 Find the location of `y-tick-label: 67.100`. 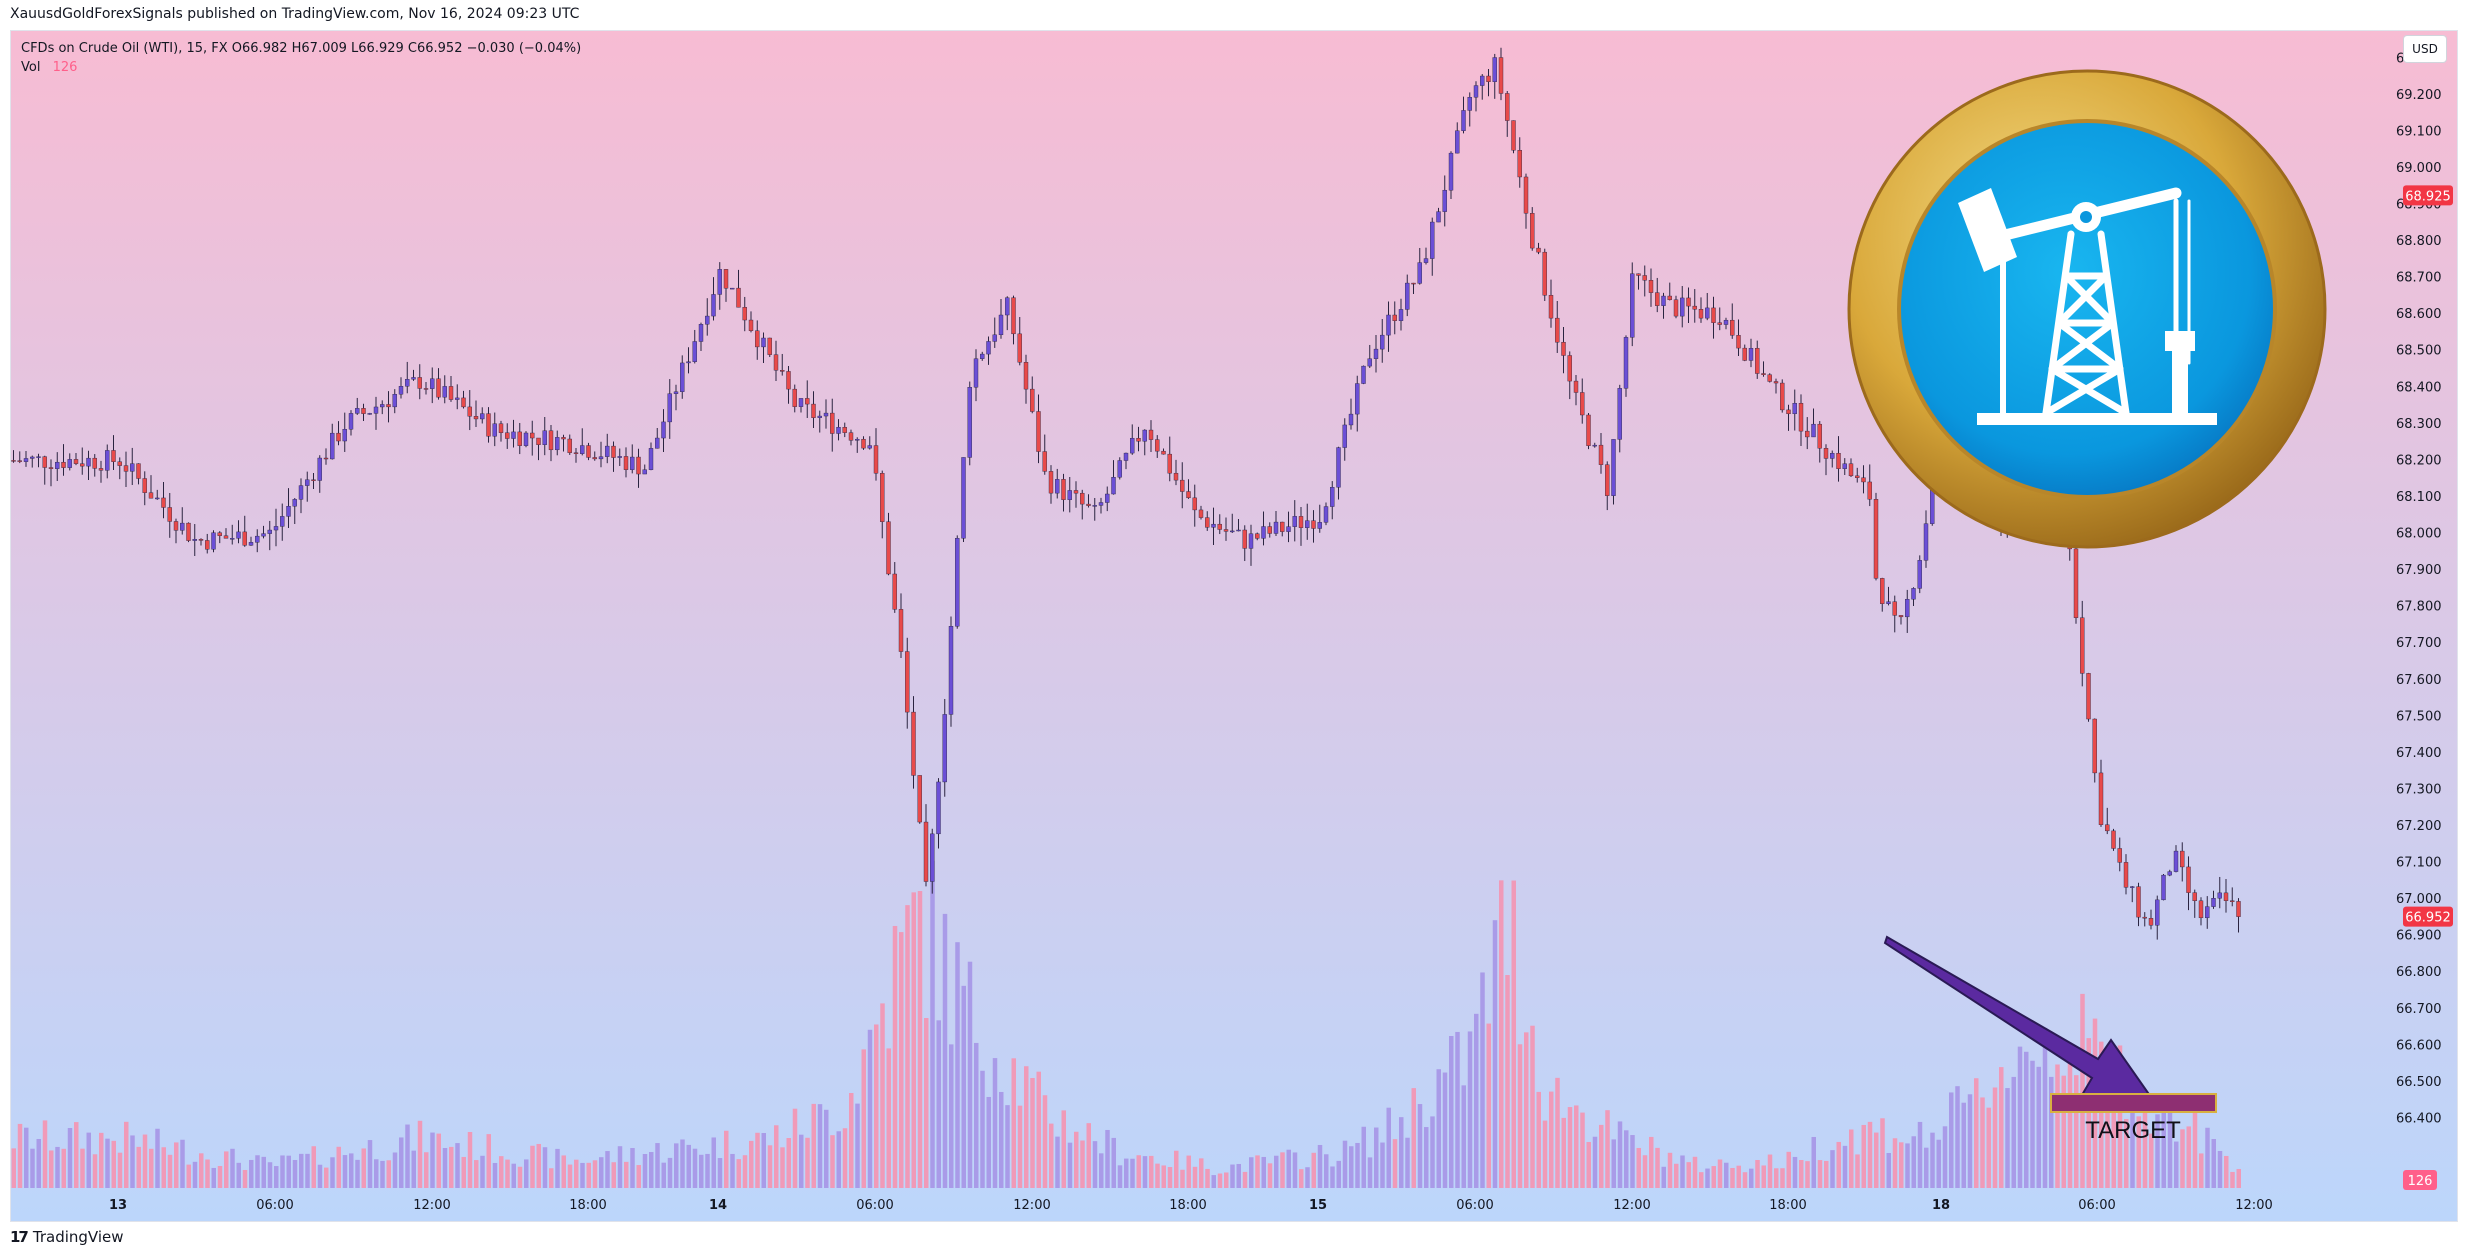

y-tick-label: 67.100 is located at coordinates (2419, 863).